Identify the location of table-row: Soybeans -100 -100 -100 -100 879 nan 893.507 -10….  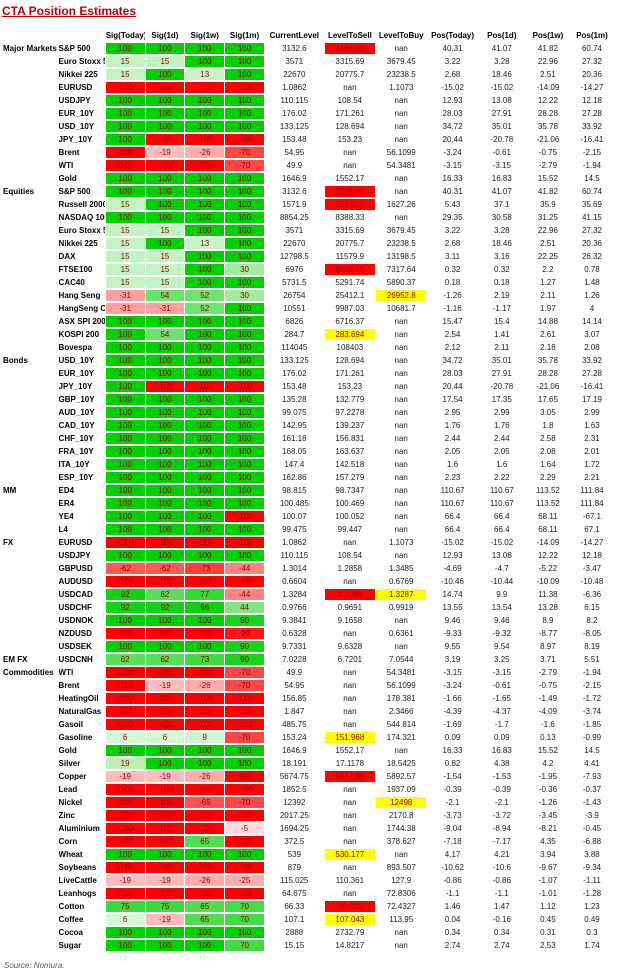
(308, 867).